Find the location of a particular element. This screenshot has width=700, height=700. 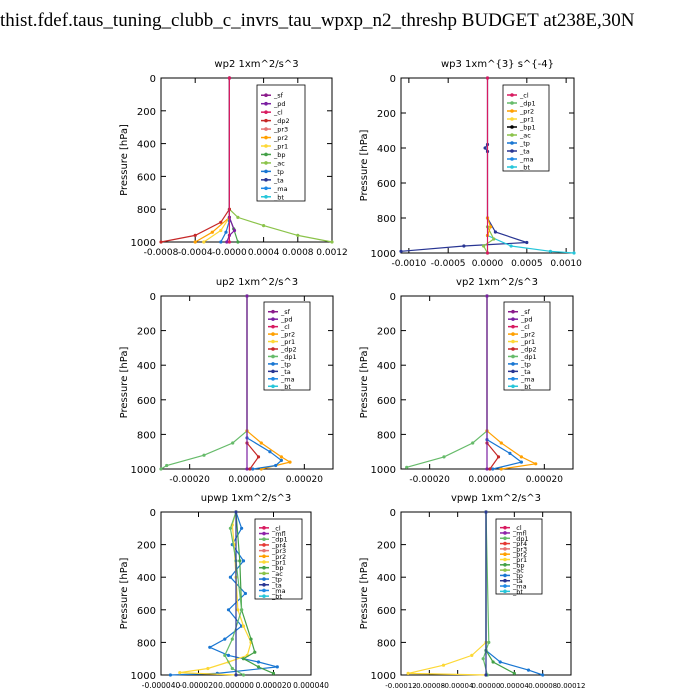

chart-title: wp3 1xm^{3} s^{-4} is located at coordinates (497, 64).